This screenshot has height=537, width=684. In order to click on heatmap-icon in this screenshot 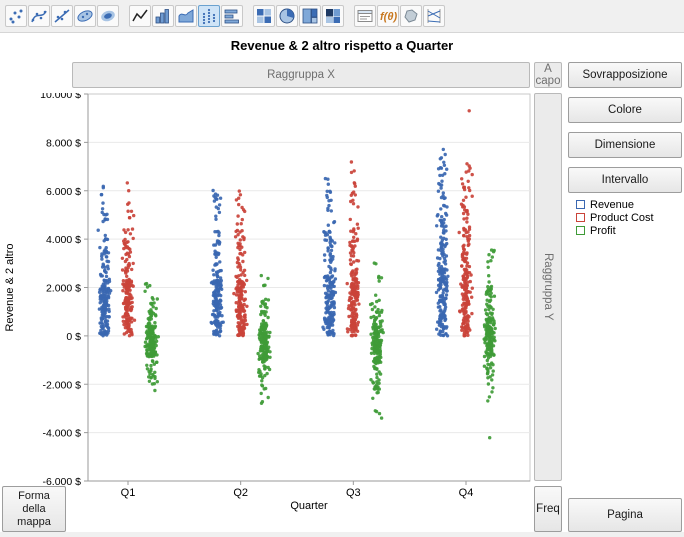, I will do `click(264, 16)`.